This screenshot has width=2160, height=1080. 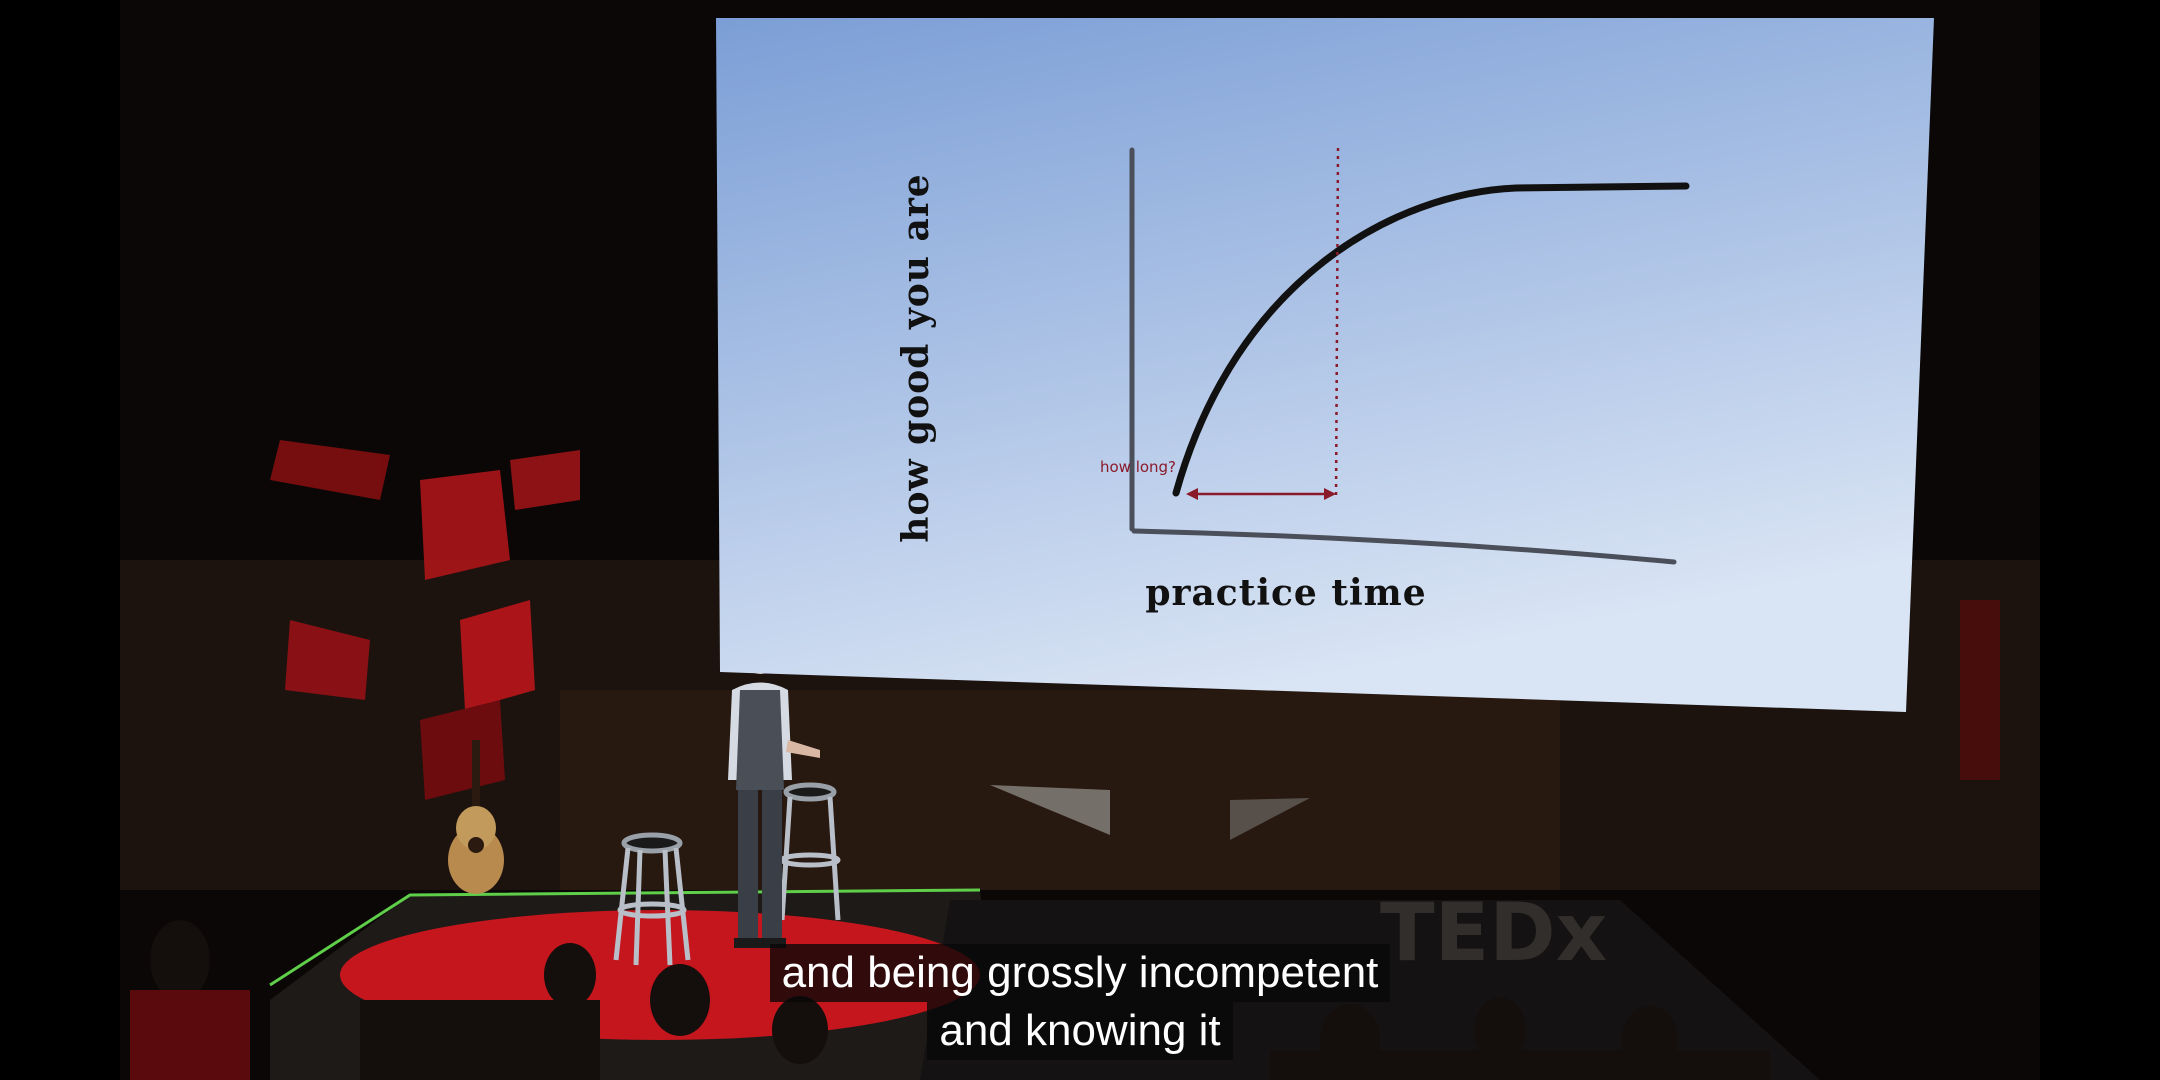 What do you see at coordinates (1431, 339) in the screenshot?
I see `learning-curve` at bounding box center [1431, 339].